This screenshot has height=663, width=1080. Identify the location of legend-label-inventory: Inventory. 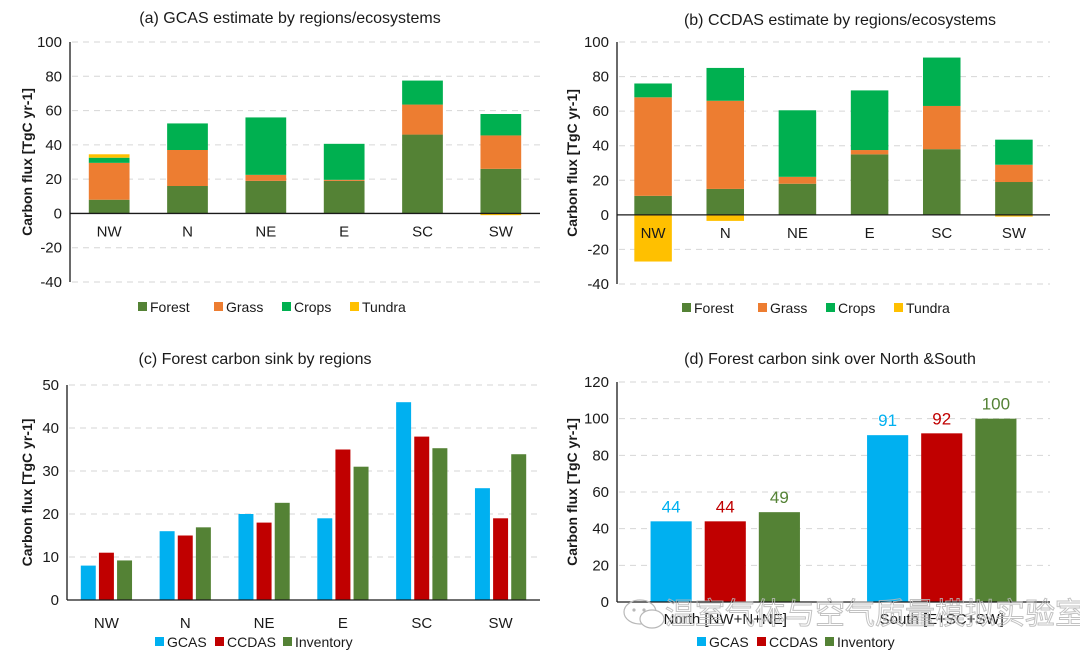
(324, 642).